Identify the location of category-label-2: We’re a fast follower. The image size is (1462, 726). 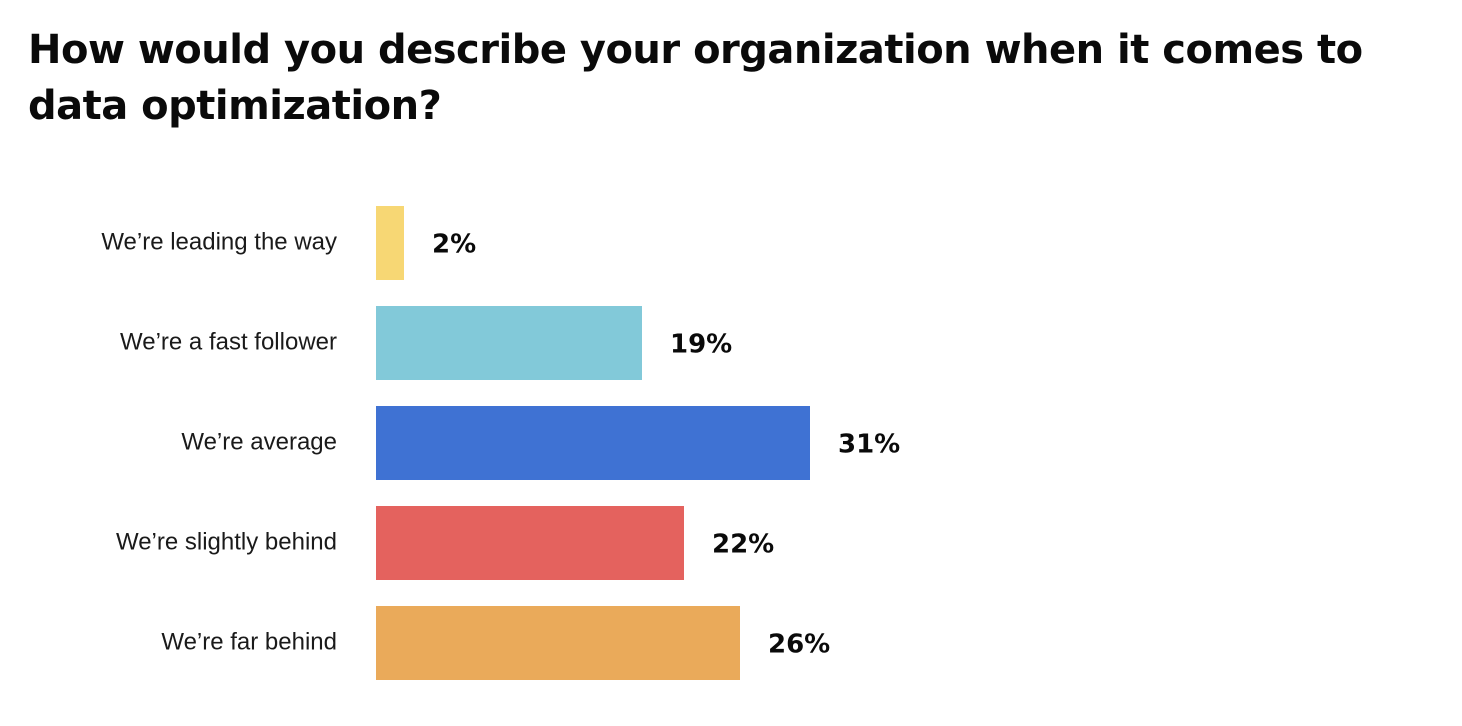
(228, 341).